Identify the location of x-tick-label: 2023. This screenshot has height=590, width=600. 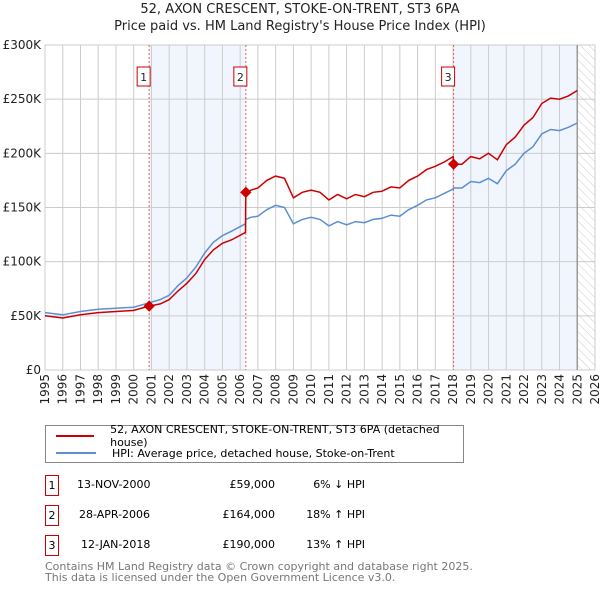
(542, 389).